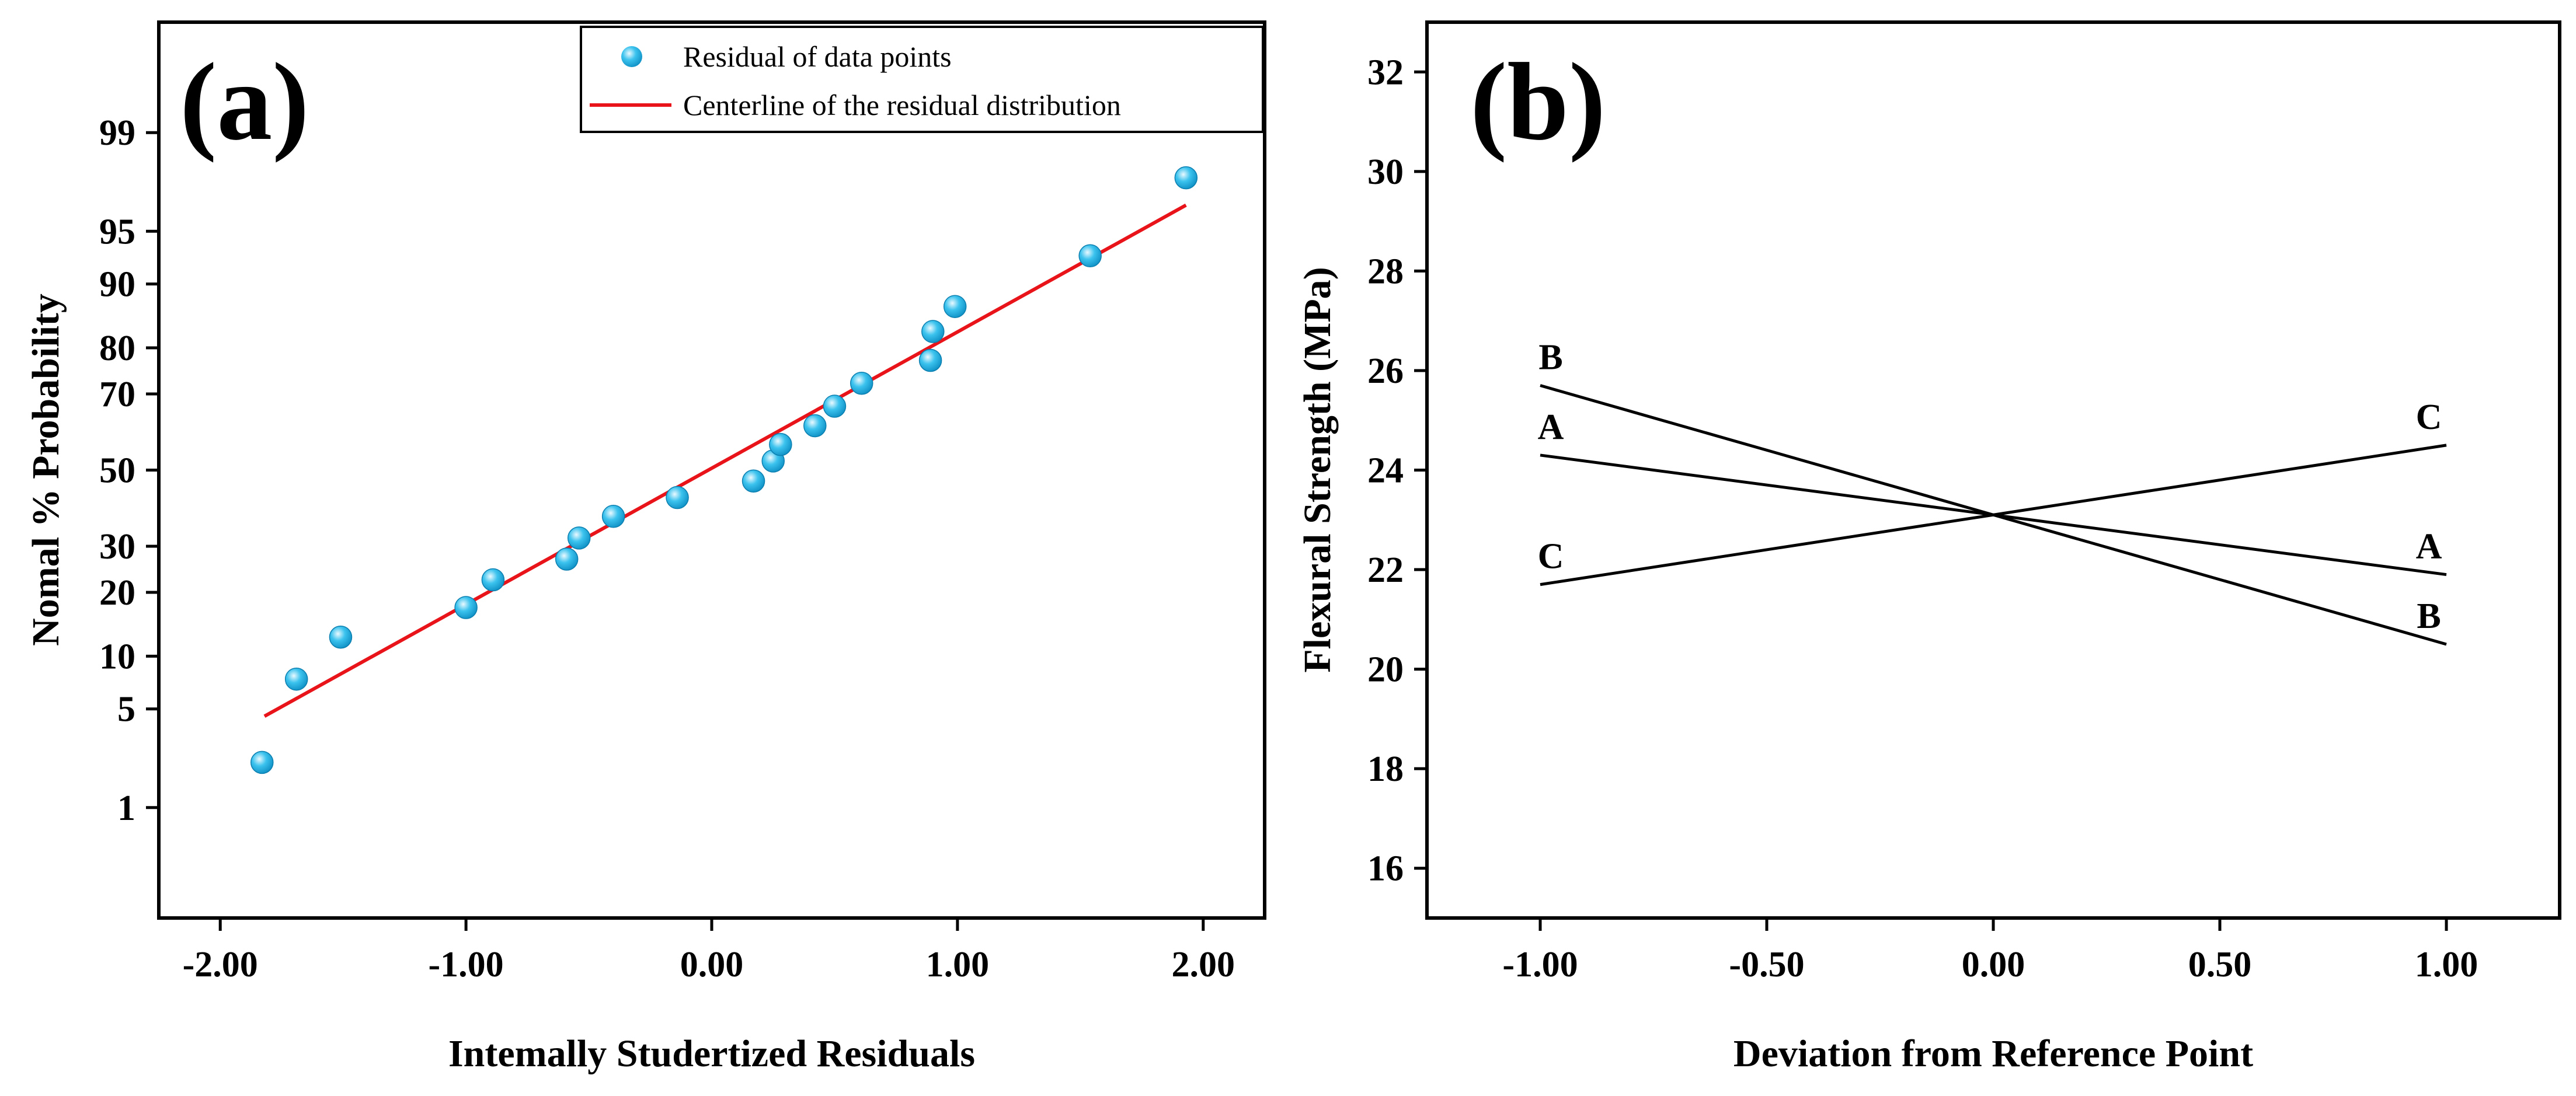 This screenshot has width=2576, height=1096. I want to click on y-tick-label-a: 99, so click(117, 133).